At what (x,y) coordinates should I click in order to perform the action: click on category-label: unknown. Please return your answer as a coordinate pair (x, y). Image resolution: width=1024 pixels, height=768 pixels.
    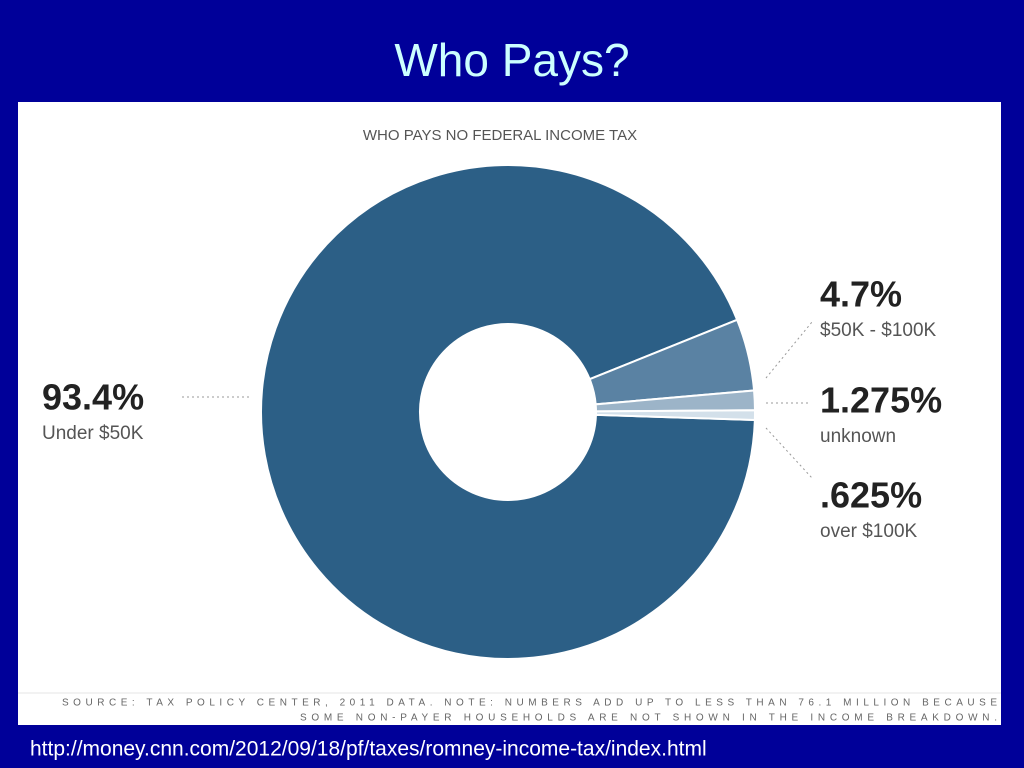
    Looking at the image, I should click on (858, 436).